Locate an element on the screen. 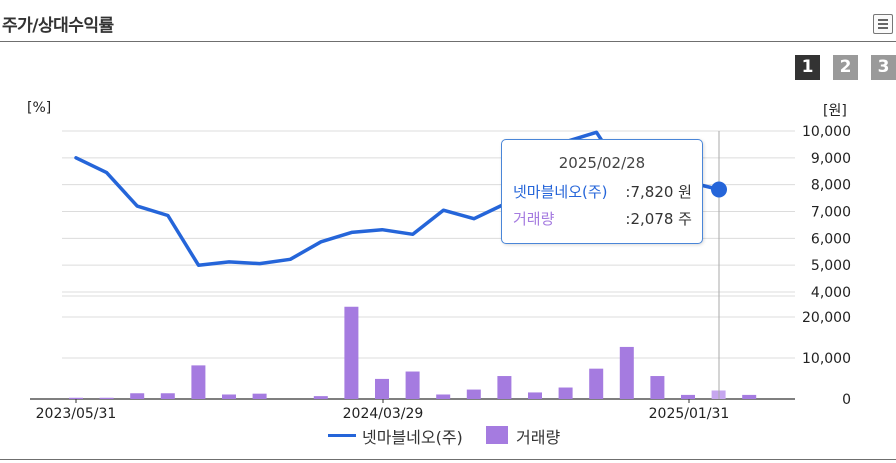 The width and height of the screenshot is (896, 463). price-tick-label: 6,000 is located at coordinates (831, 239).